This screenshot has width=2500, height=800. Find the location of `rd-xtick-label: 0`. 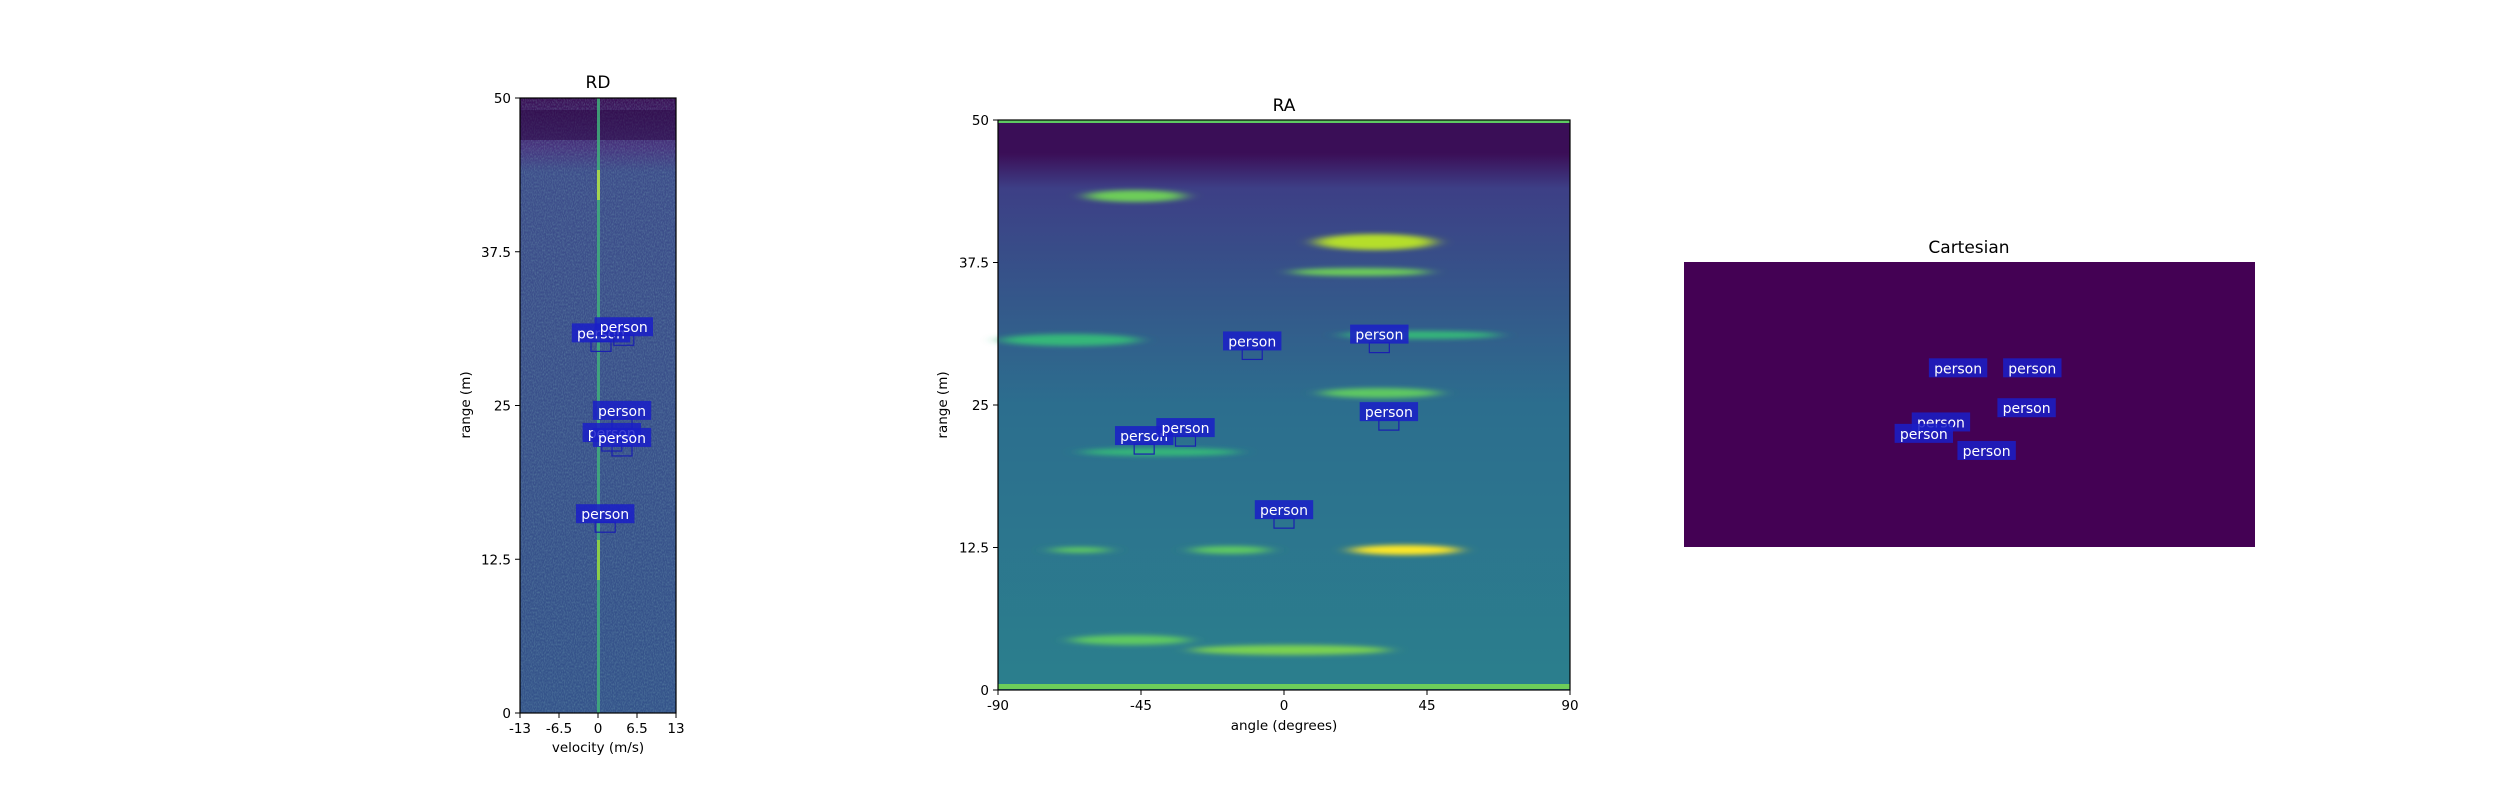

rd-xtick-label: 0 is located at coordinates (598, 729).